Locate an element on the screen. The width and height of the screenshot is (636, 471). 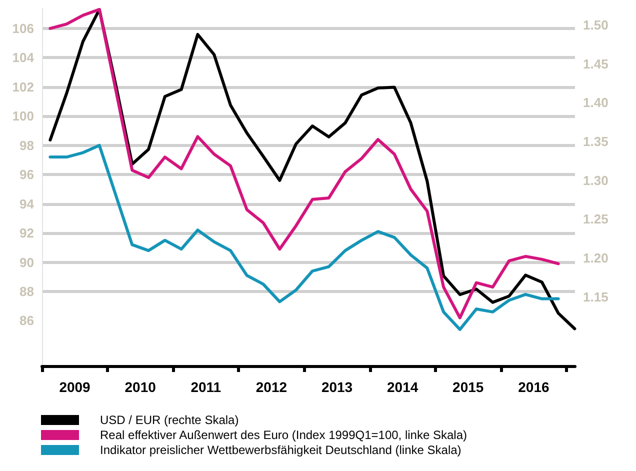
x-tick-label: 2011 is located at coordinates (206, 387).